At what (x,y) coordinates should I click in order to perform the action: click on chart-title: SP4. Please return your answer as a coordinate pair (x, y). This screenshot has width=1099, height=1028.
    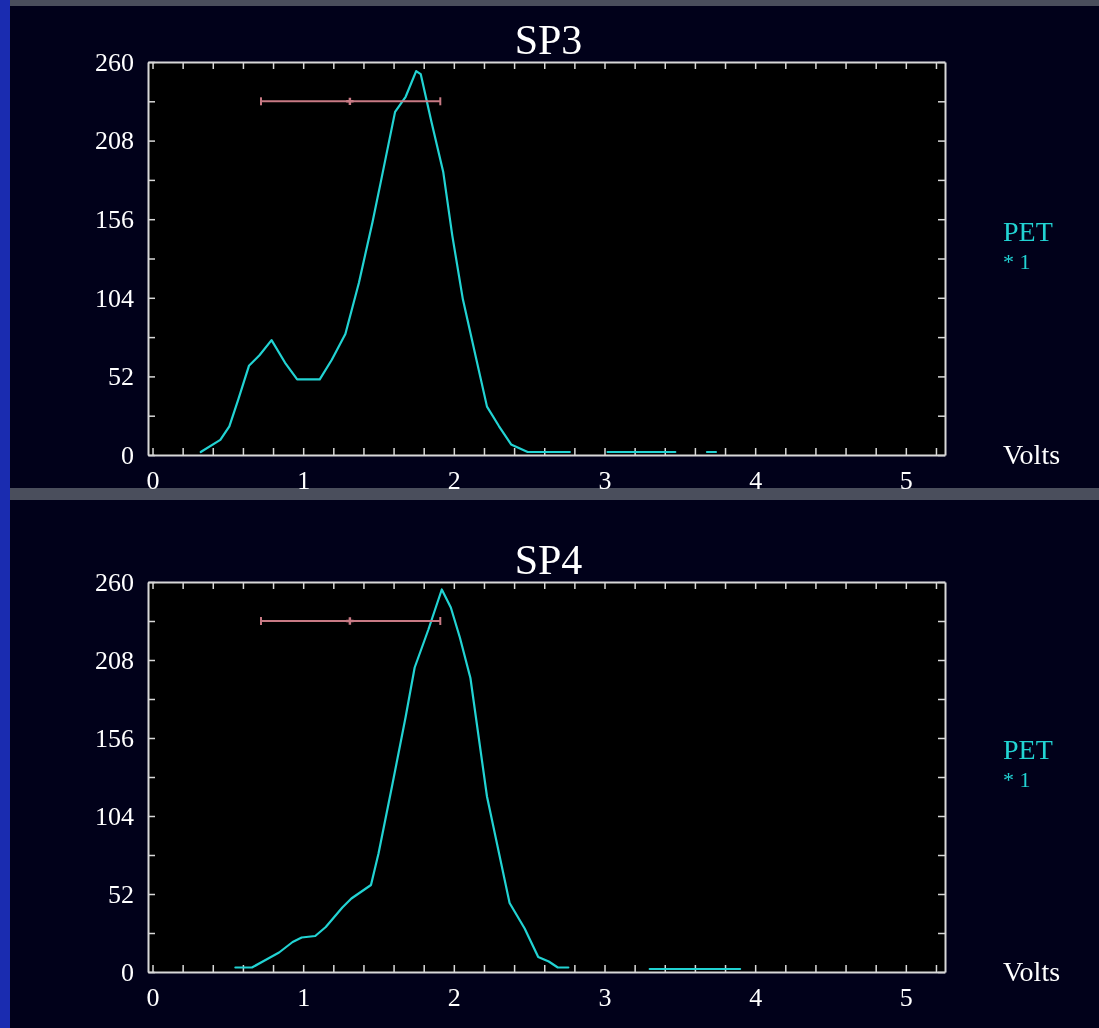
    Looking at the image, I should click on (548, 560).